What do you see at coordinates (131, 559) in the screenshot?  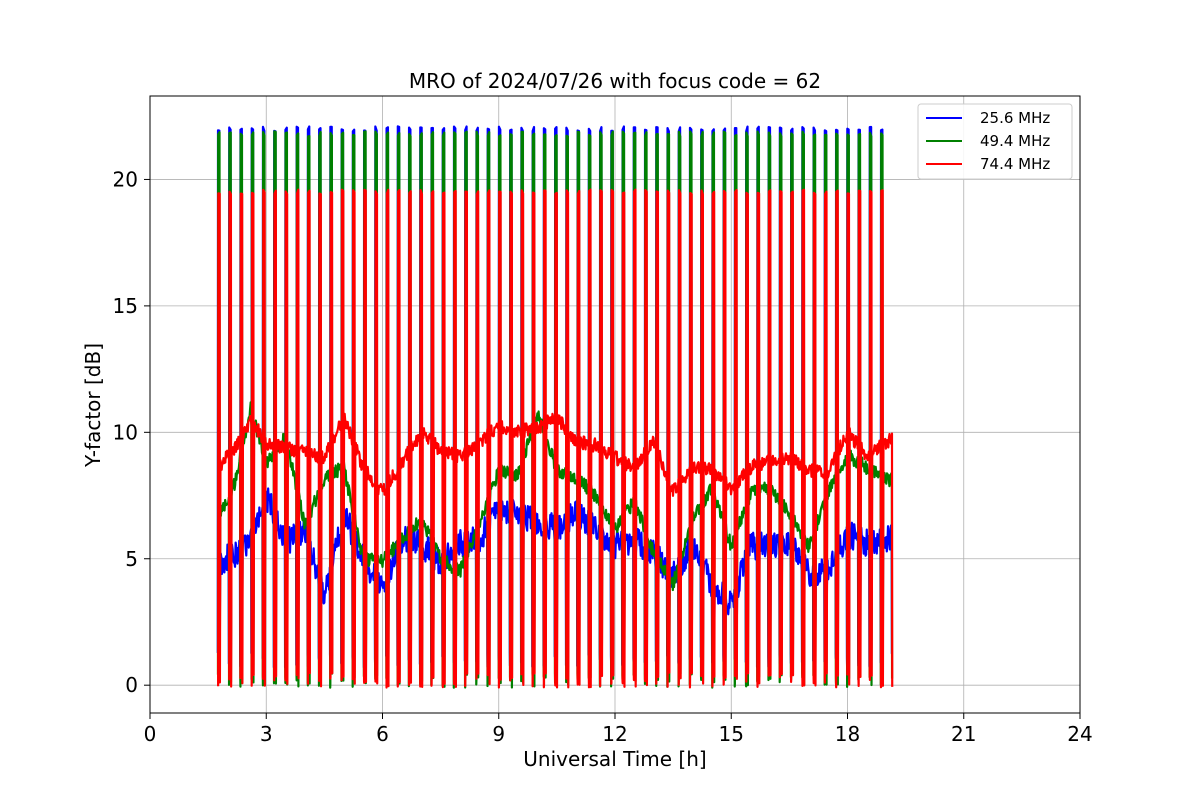 I see `y-tick-label: 5` at bounding box center [131, 559].